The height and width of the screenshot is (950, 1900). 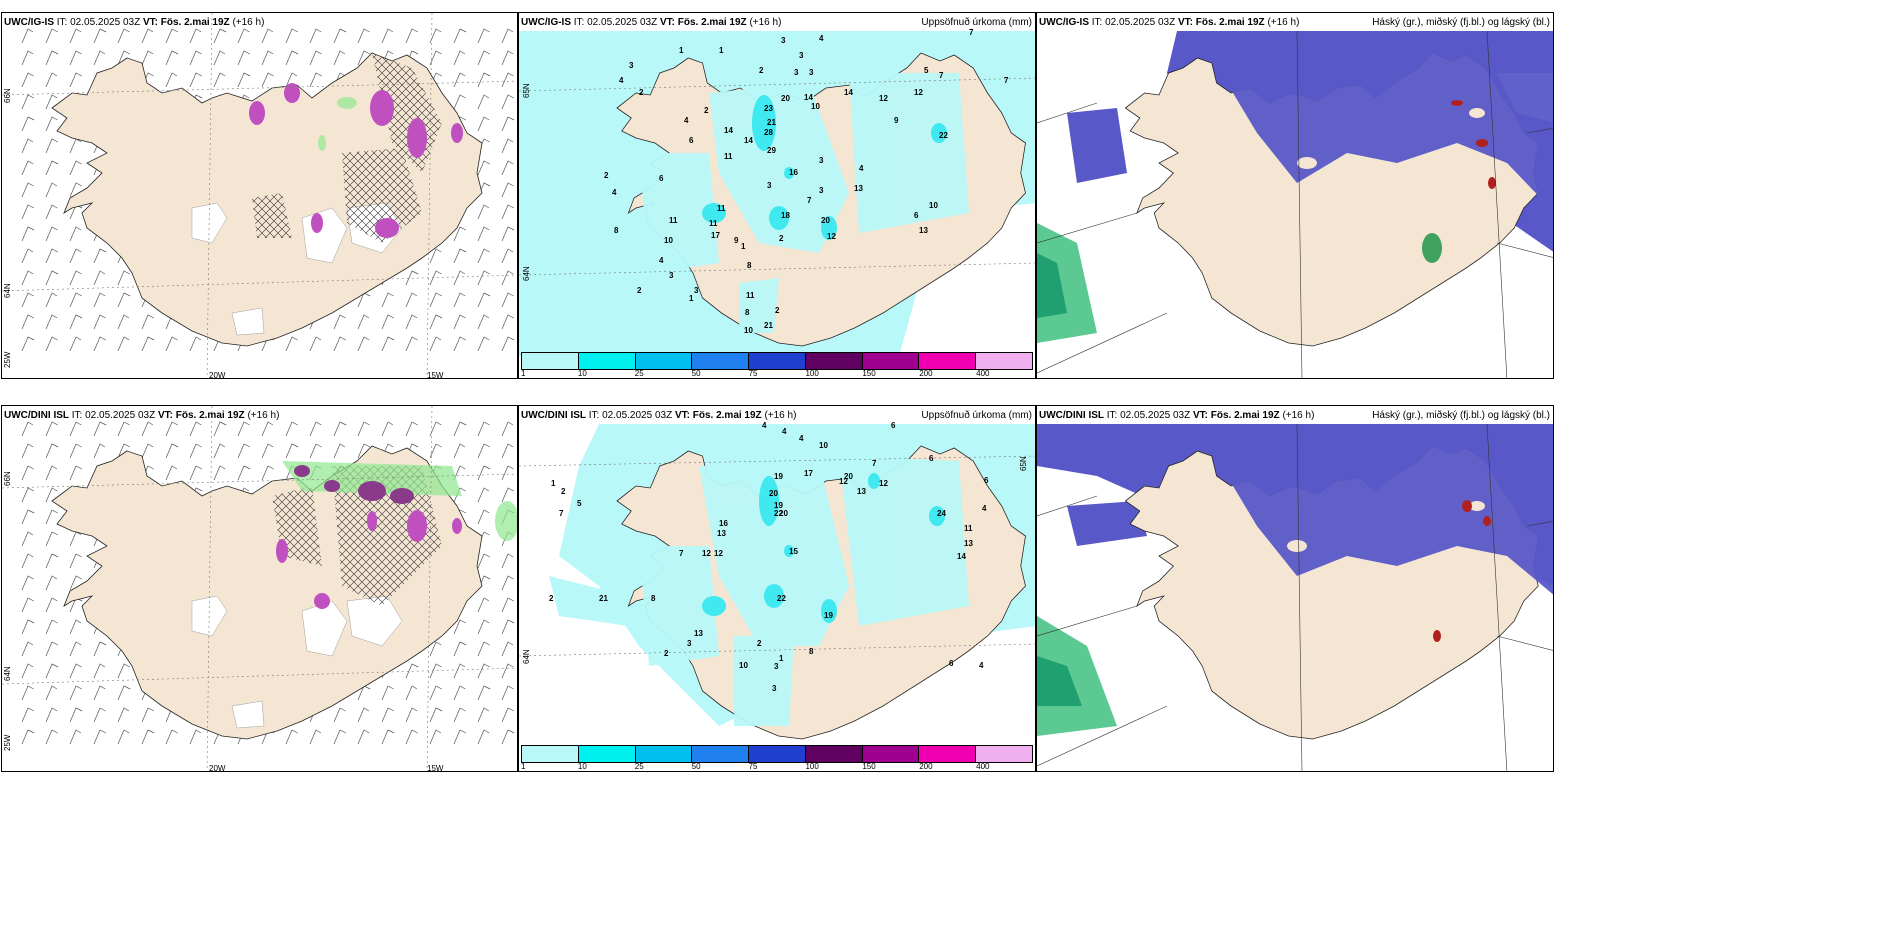 I want to click on cloud-map, so click(x=1295, y=597).